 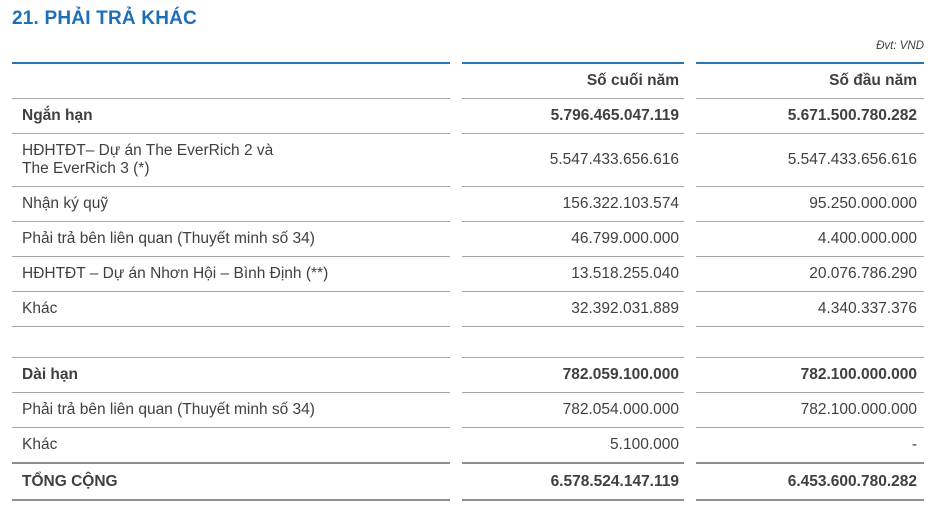 I want to click on row-start-value: -, so click(x=810, y=446).